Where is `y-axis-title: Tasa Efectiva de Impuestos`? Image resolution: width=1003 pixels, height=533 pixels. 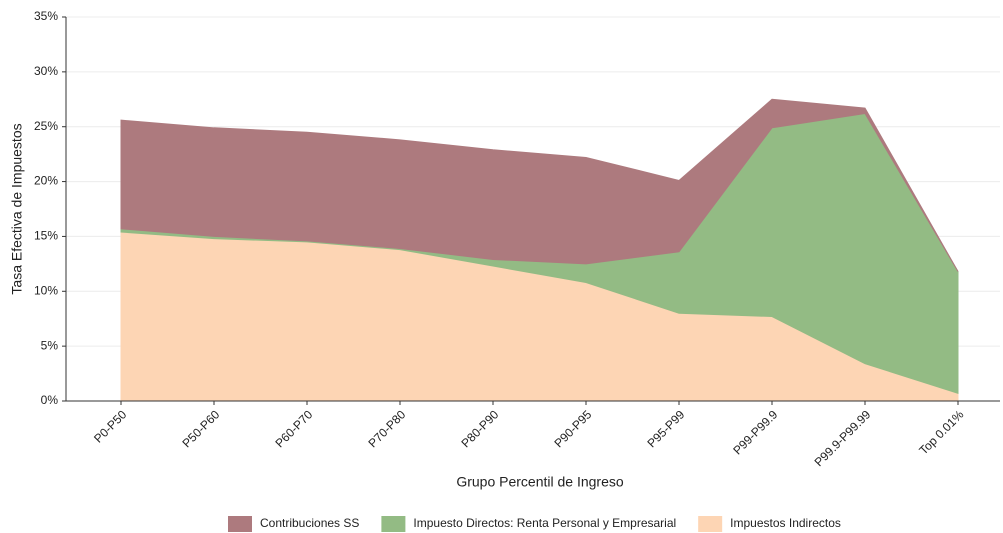 y-axis-title: Tasa Efectiva de Impuestos is located at coordinates (17, 208).